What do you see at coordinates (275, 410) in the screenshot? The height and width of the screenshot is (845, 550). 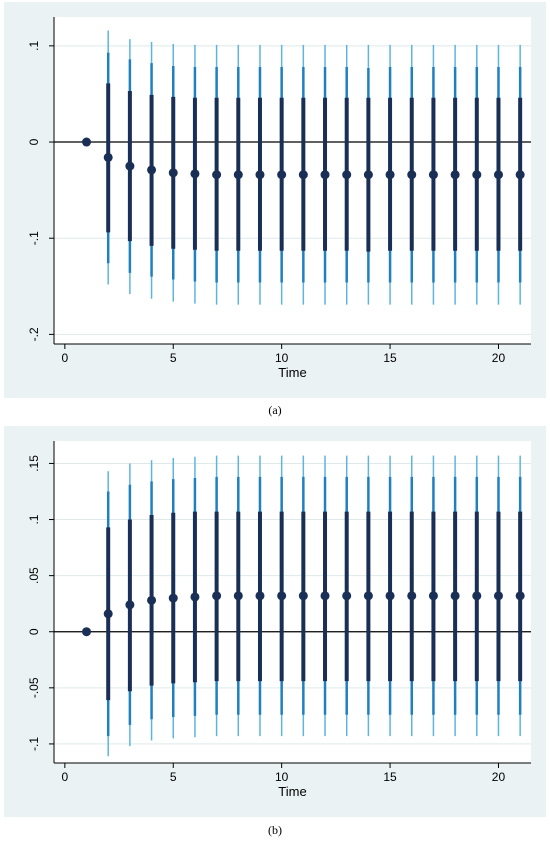 I see `caption-a: (a)` at bounding box center [275, 410].